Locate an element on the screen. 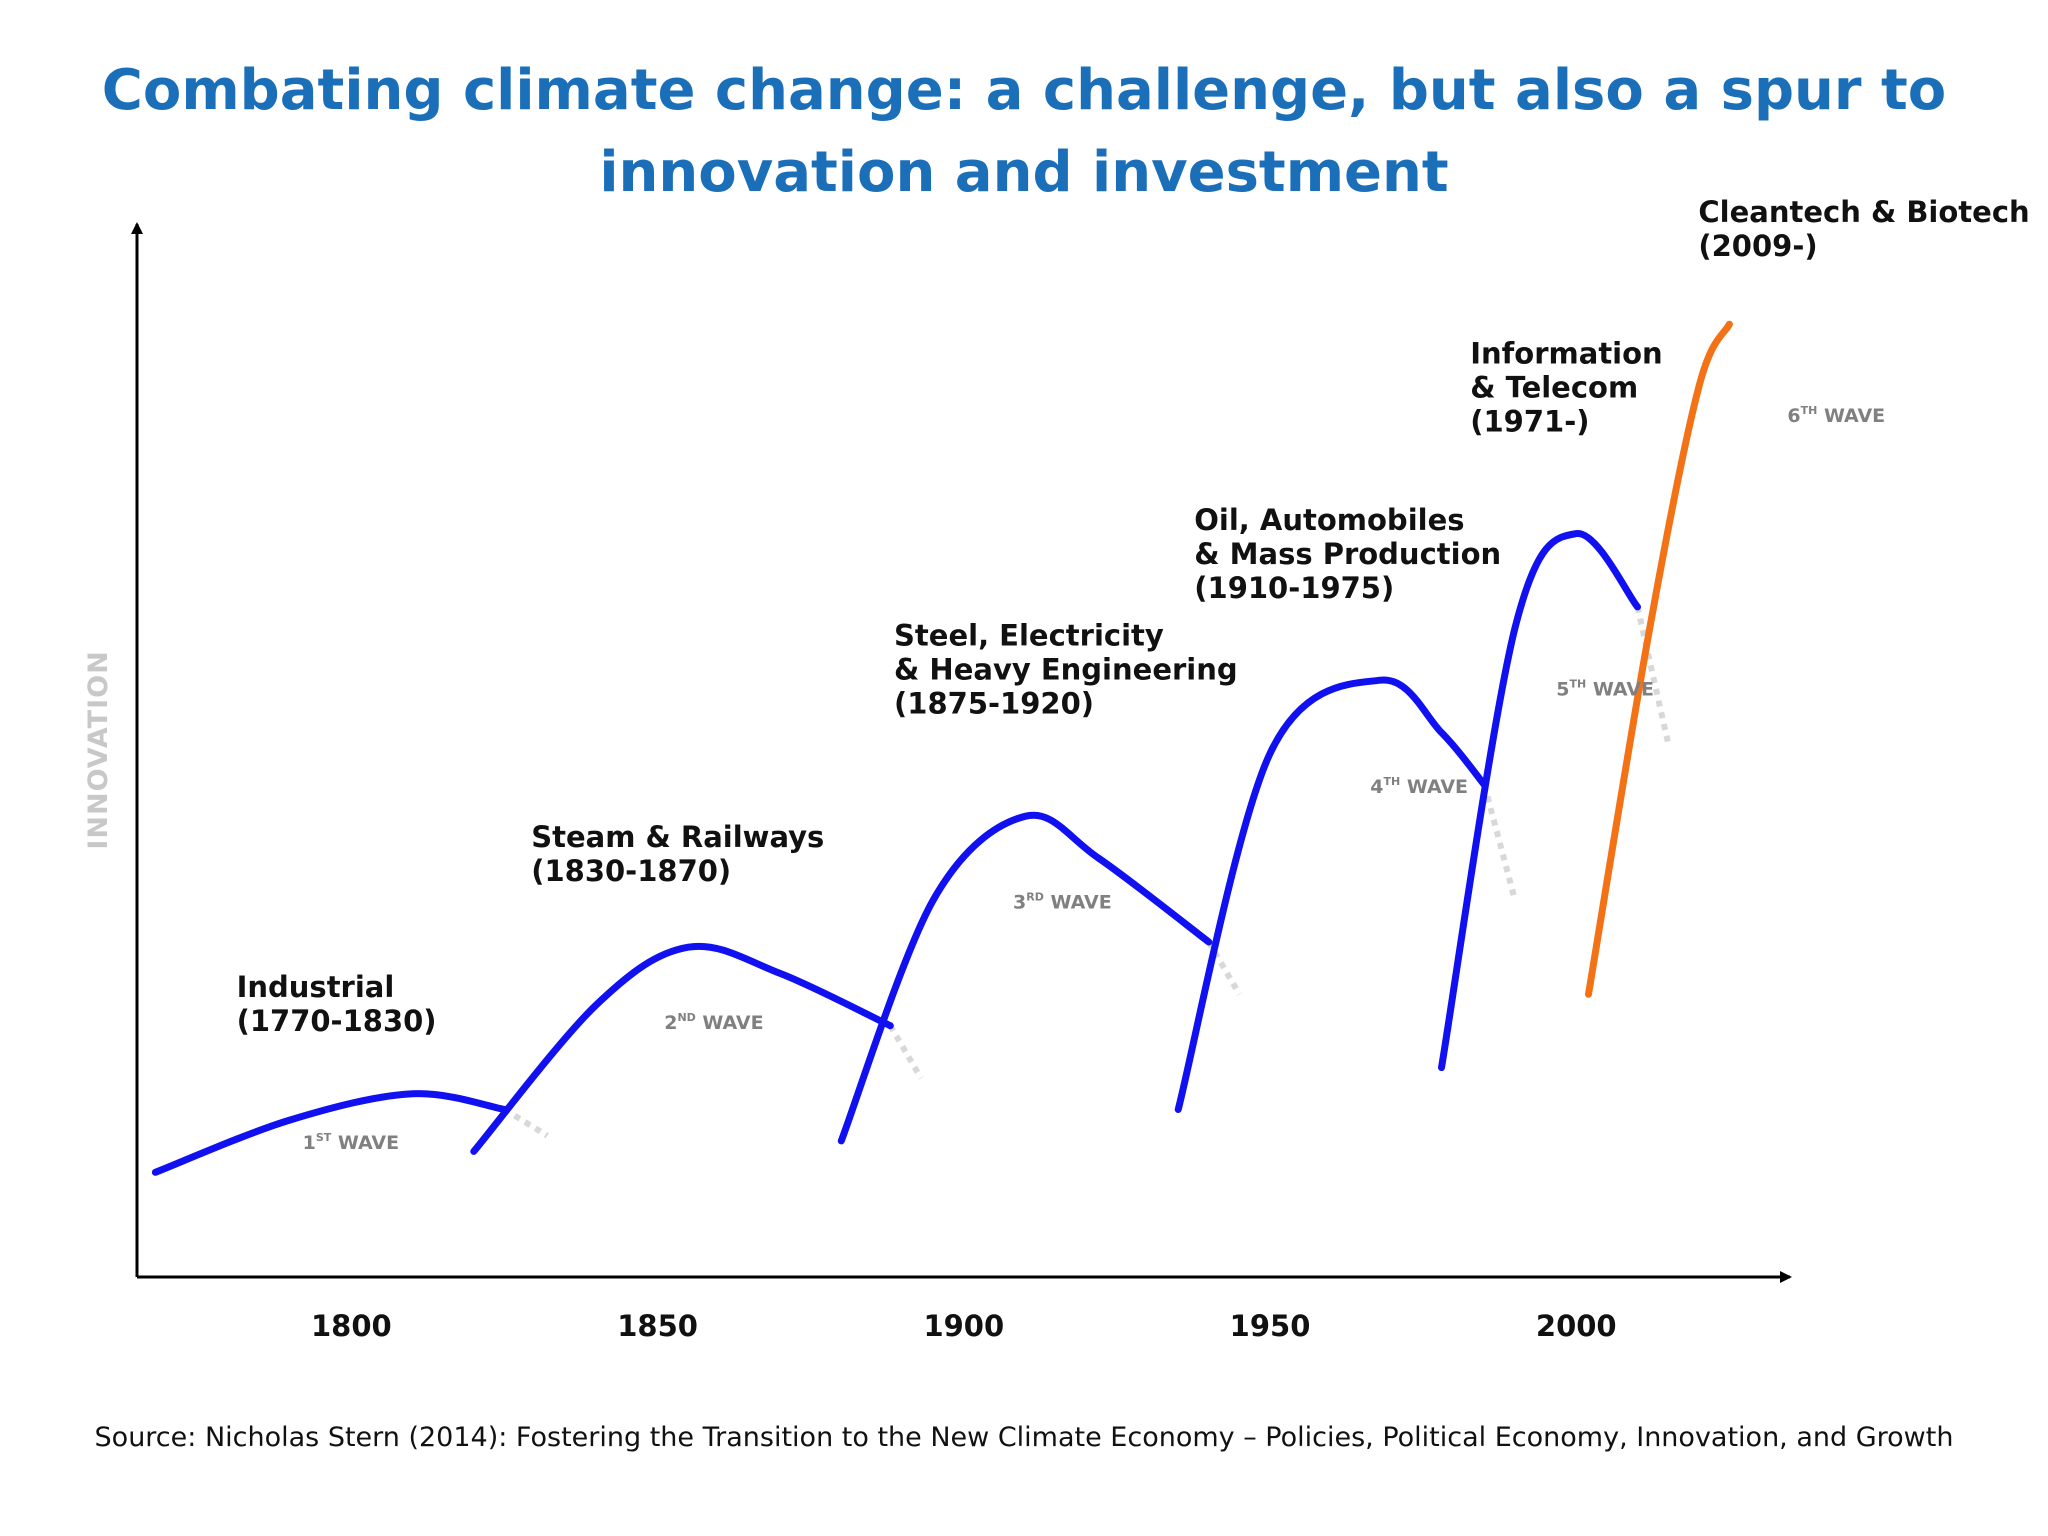  wave-5-number: 5 is located at coordinates (1562, 690).